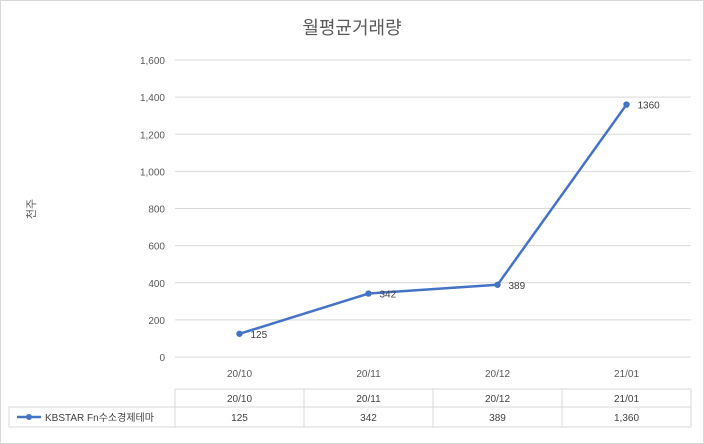  I want to click on y-axis-ticks: 0 200 400 600 800 1,000 1,200 1,400 1,600, so click(152, 210).